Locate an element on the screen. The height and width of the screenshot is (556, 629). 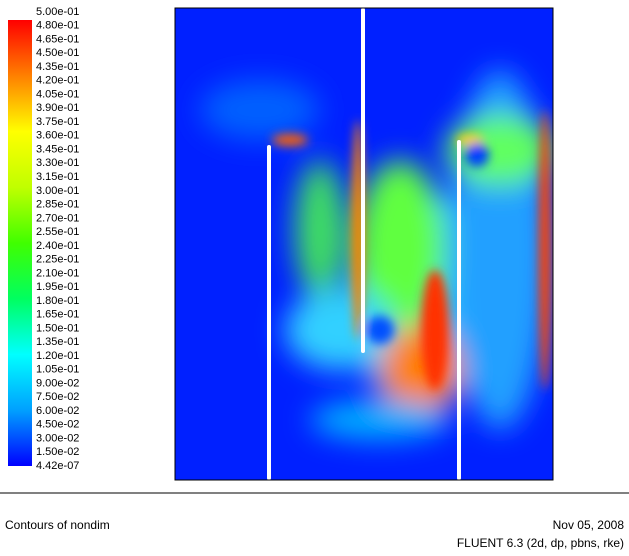
colorbar-tick-label: 1.50e-02 is located at coordinates (57, 452).